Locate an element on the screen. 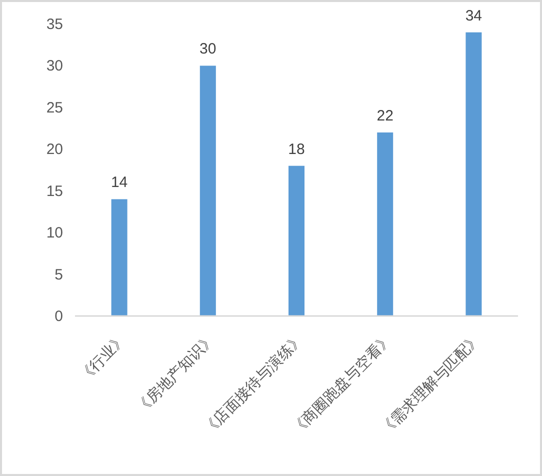 The height and width of the screenshot is (476, 542). y-tick-label: 5 is located at coordinates (58, 275).